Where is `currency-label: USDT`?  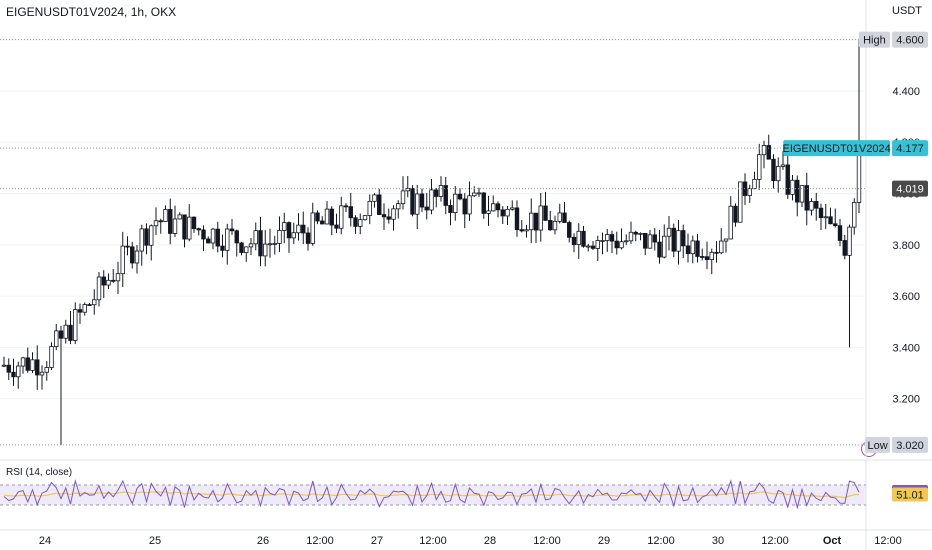
currency-label: USDT is located at coordinates (907, 11).